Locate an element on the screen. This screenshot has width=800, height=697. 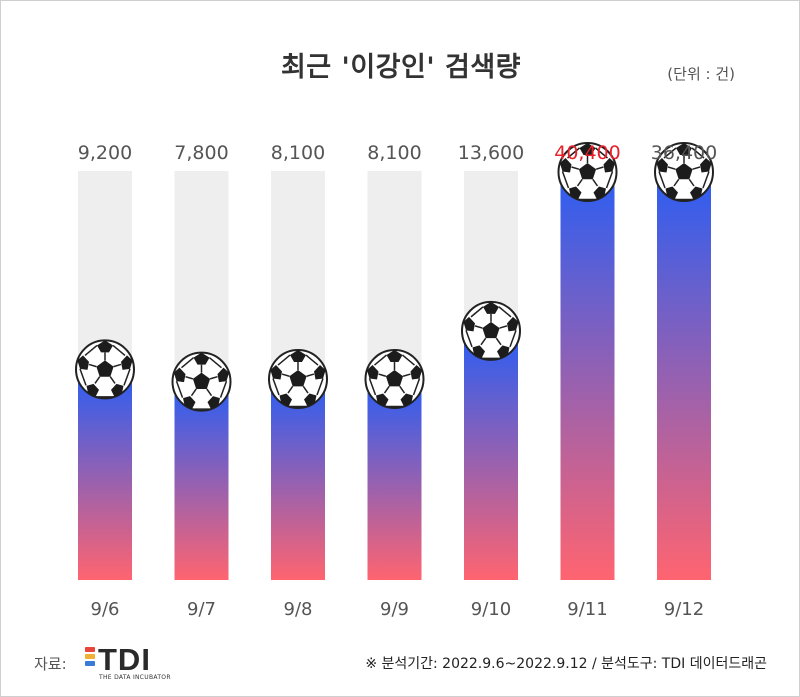
logo-text: TDI is located at coordinates (124, 659).